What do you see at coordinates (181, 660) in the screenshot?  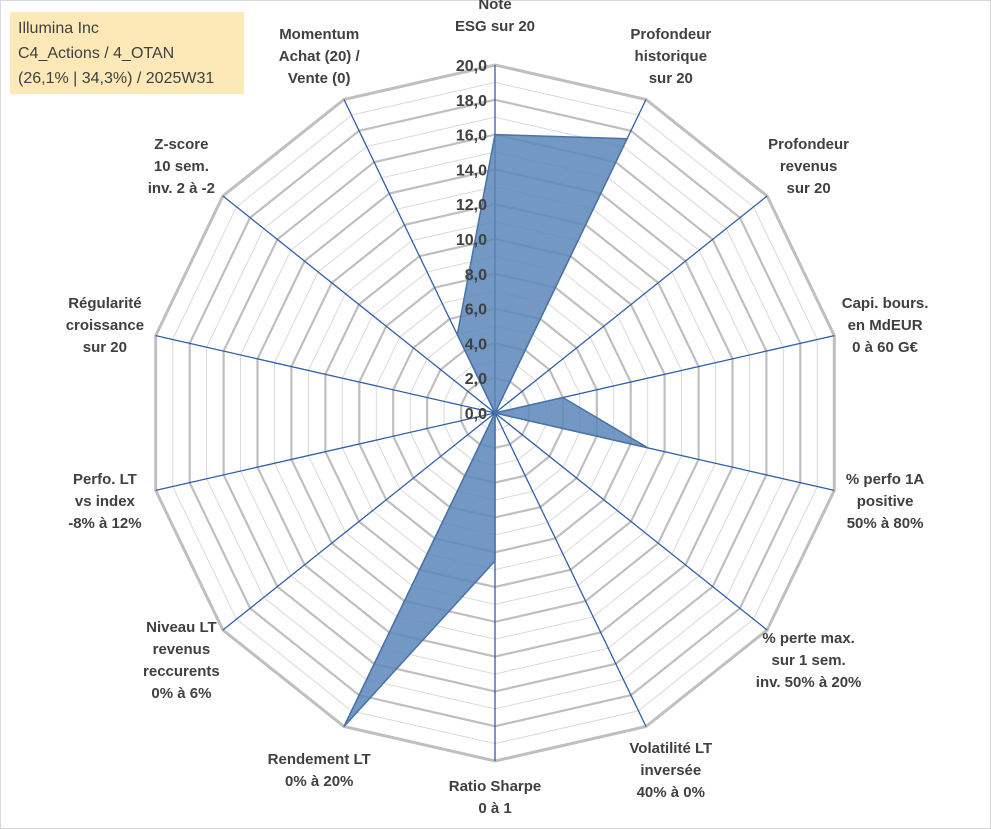 I see `axis-label-10: Niveau LT revenus reccurents 0% à 6%` at bounding box center [181, 660].